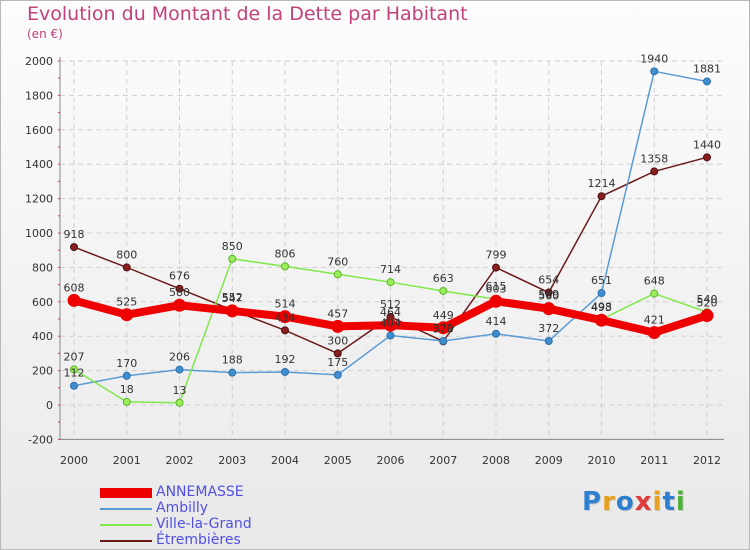  What do you see at coordinates (654, 281) in the screenshot?
I see `data-label: 648` at bounding box center [654, 281].